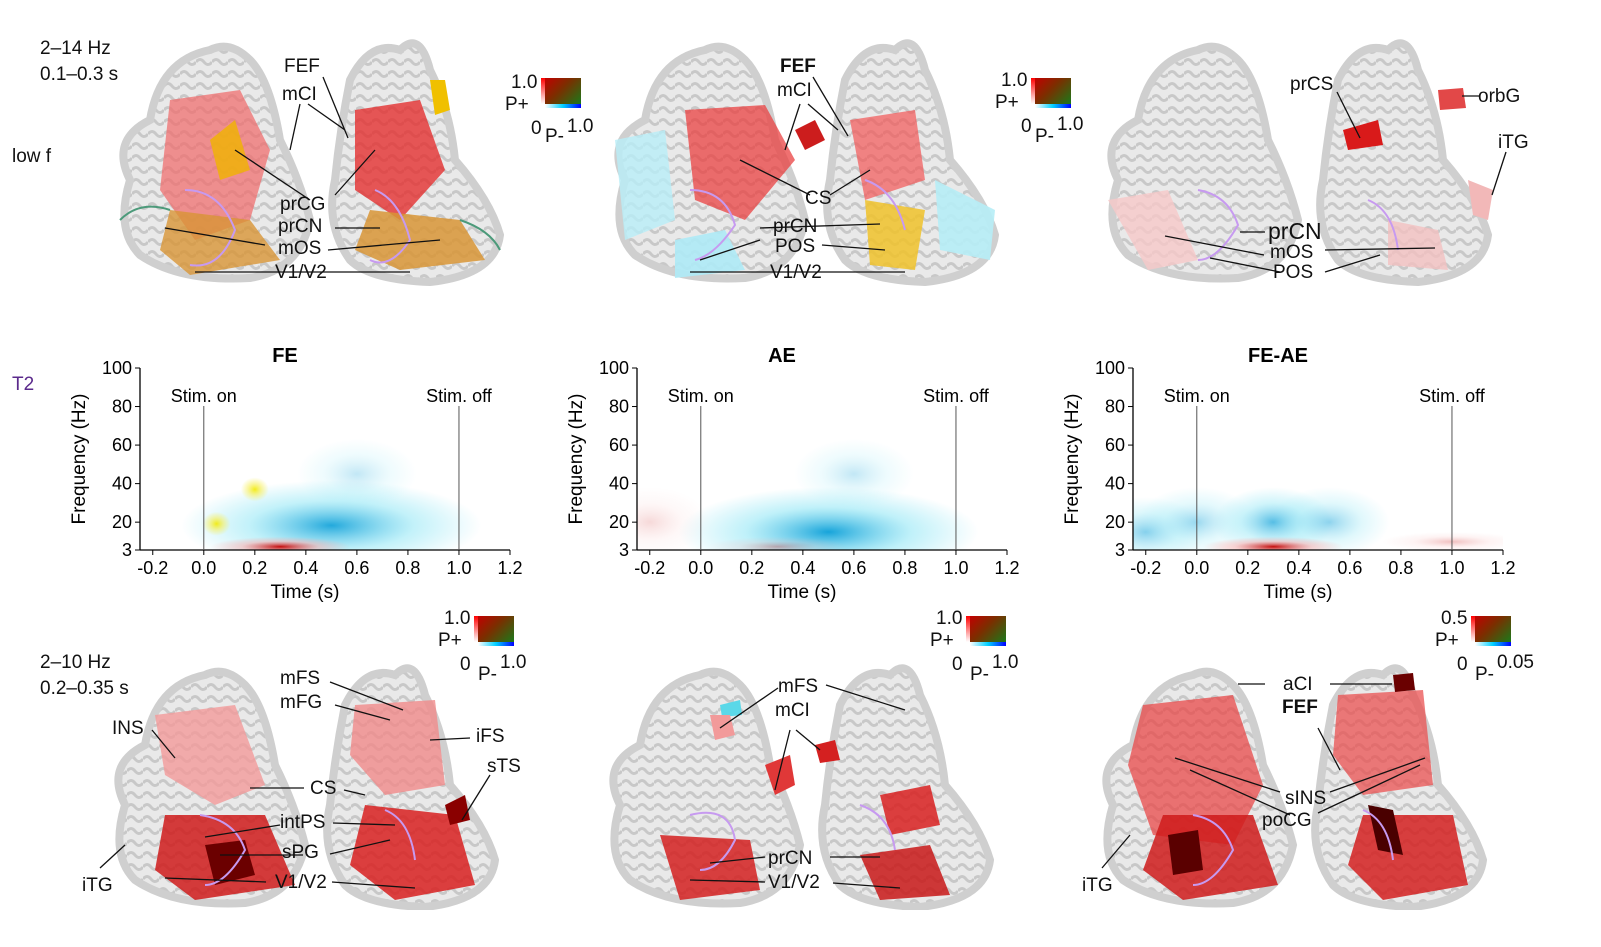  I want to click on colorbar-p-plus: P+, so click(517, 104).